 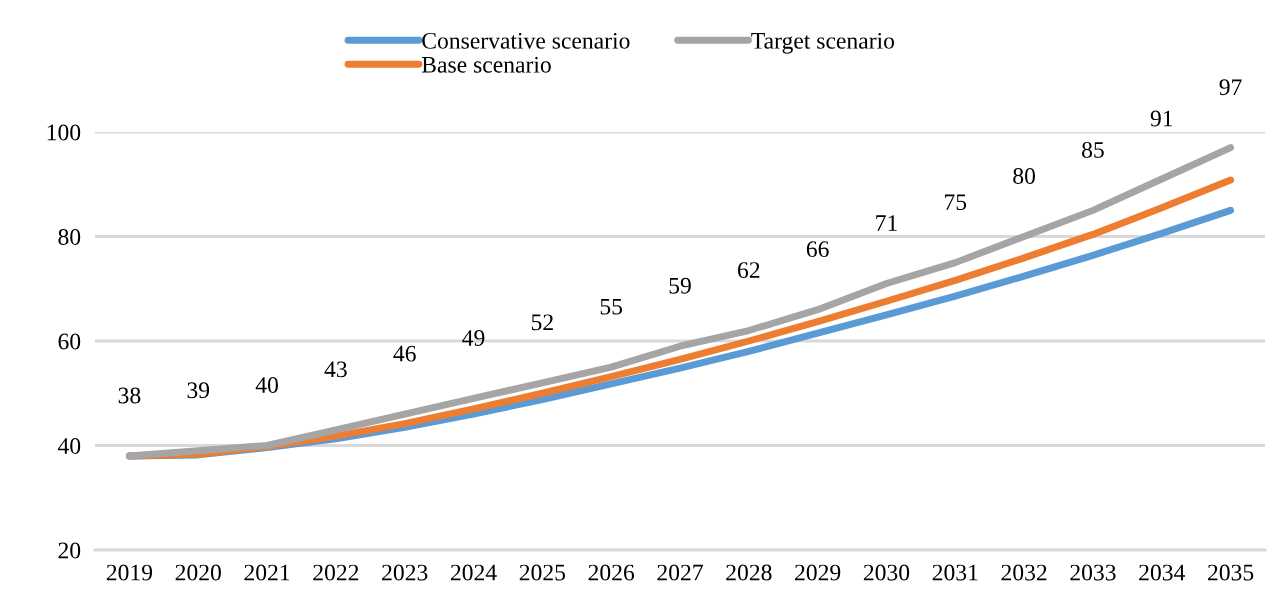 What do you see at coordinates (69, 236) in the screenshot?
I see `y-tick-label: 80` at bounding box center [69, 236].